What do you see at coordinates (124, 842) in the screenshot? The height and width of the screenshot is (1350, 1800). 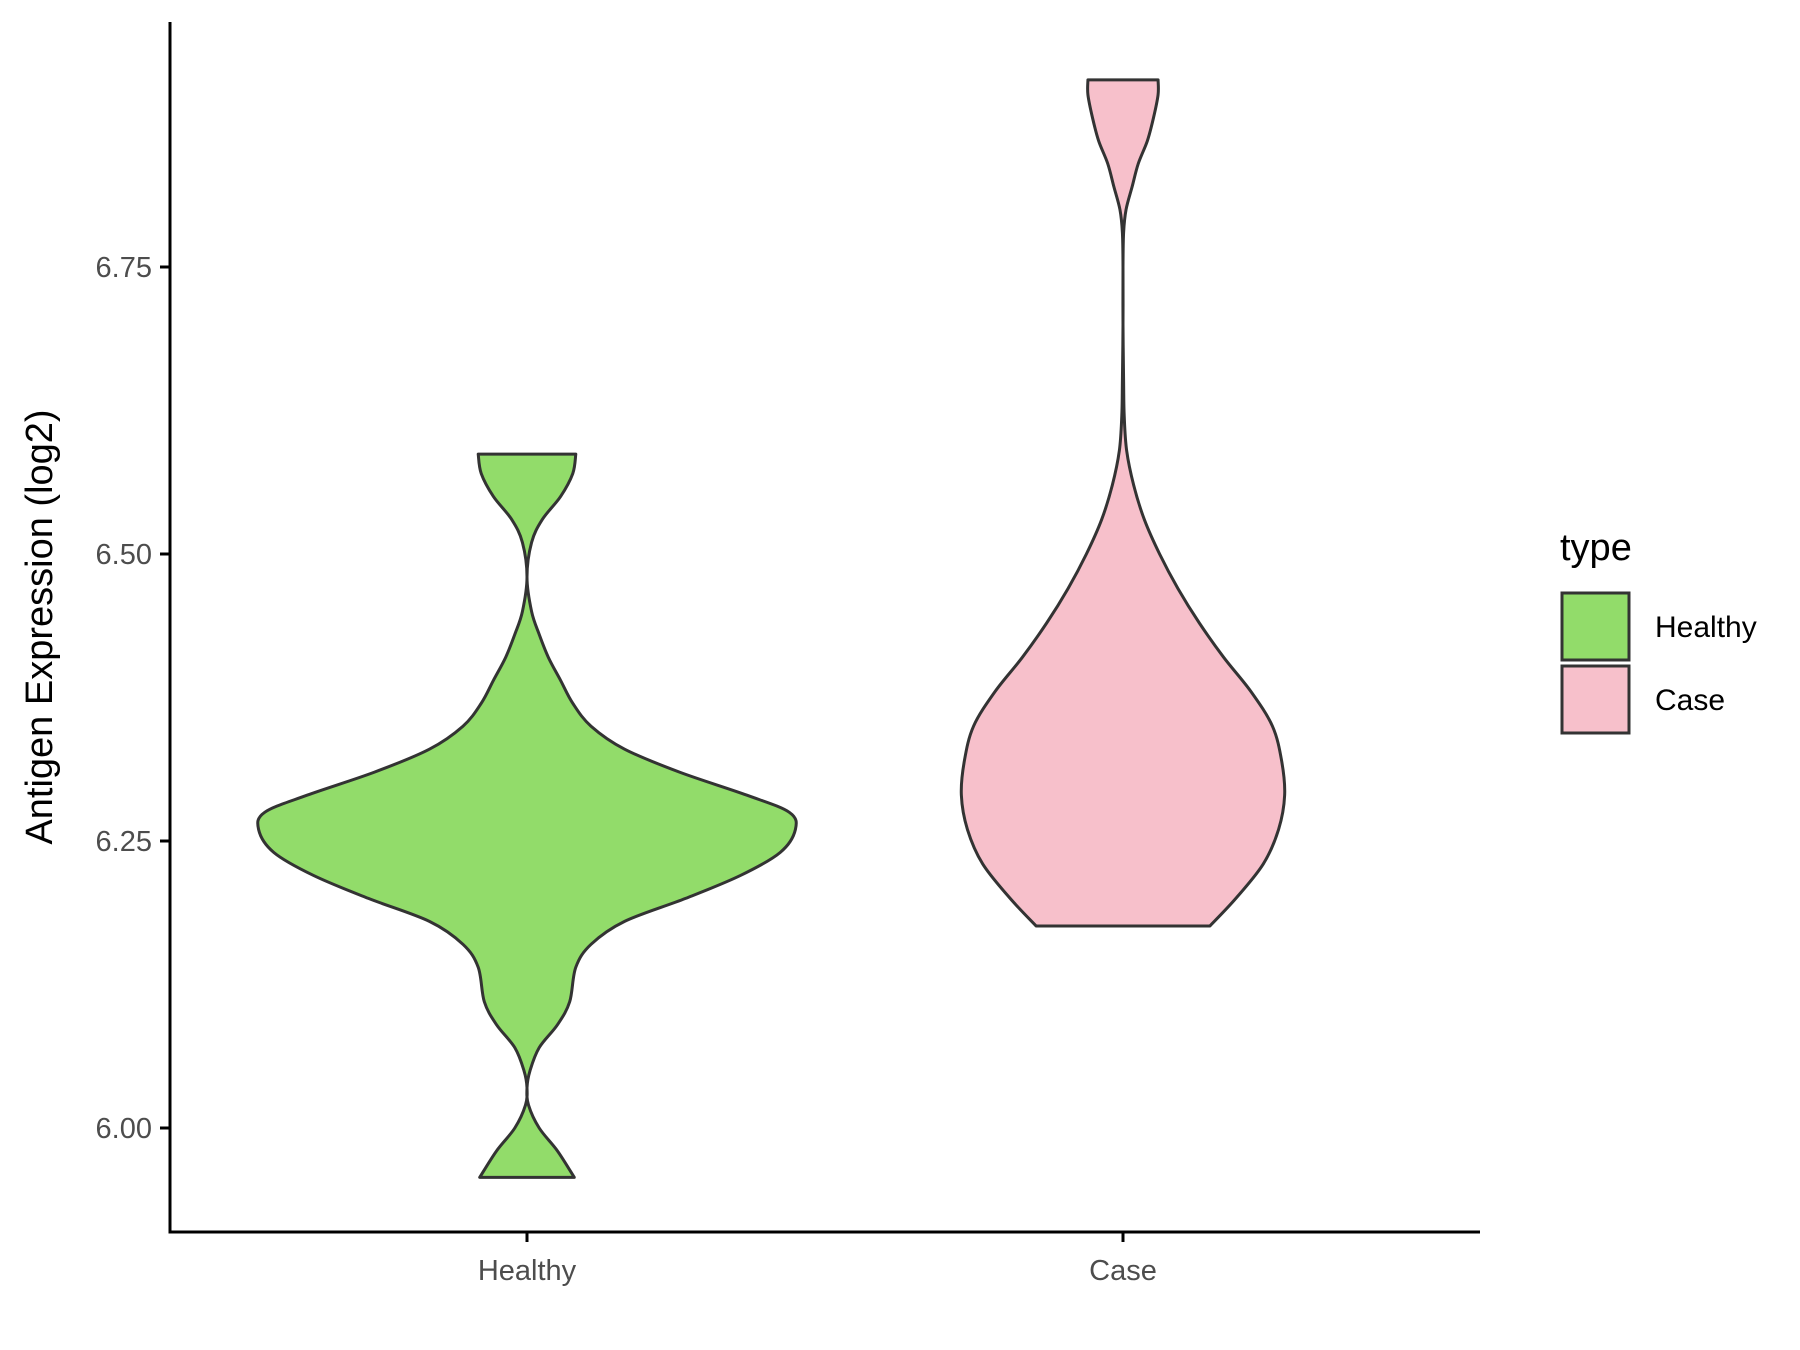 I see `y-tick-label: 6.25` at bounding box center [124, 842].